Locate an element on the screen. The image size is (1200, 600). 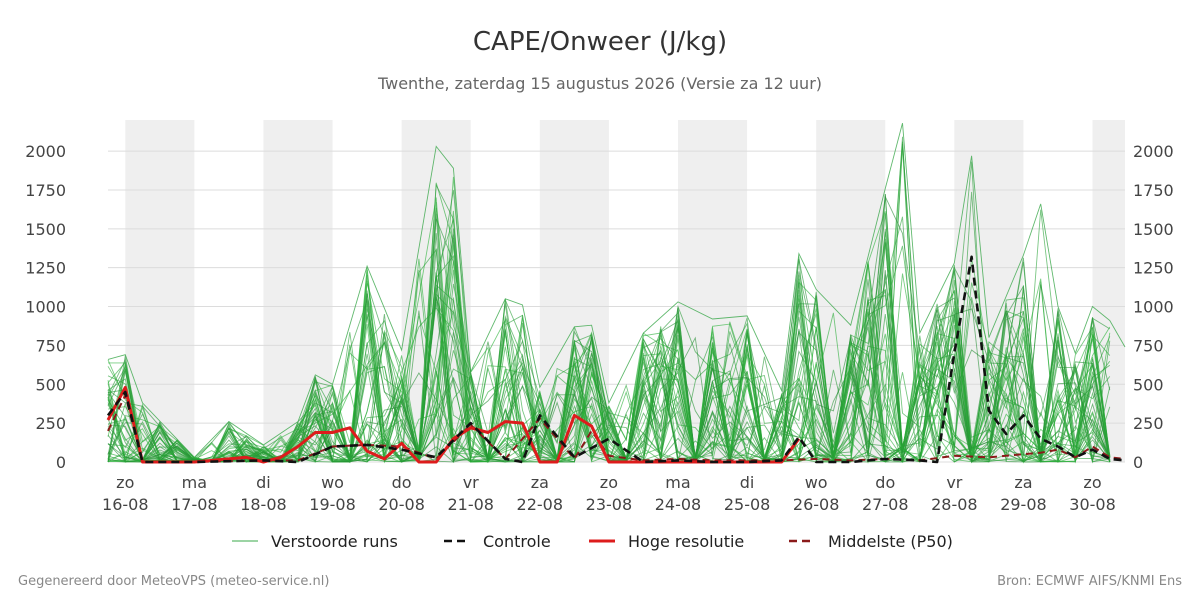
y-axis-left: 0 250 500 750 1000 1250 1500 1750 2000 is located at coordinates (45, 307).